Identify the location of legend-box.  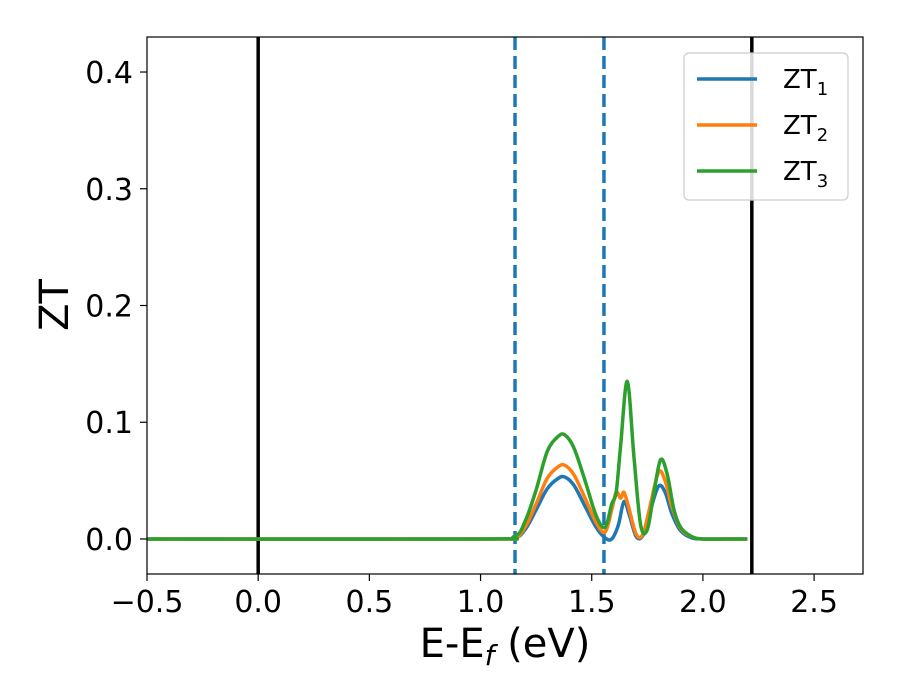
(766, 126).